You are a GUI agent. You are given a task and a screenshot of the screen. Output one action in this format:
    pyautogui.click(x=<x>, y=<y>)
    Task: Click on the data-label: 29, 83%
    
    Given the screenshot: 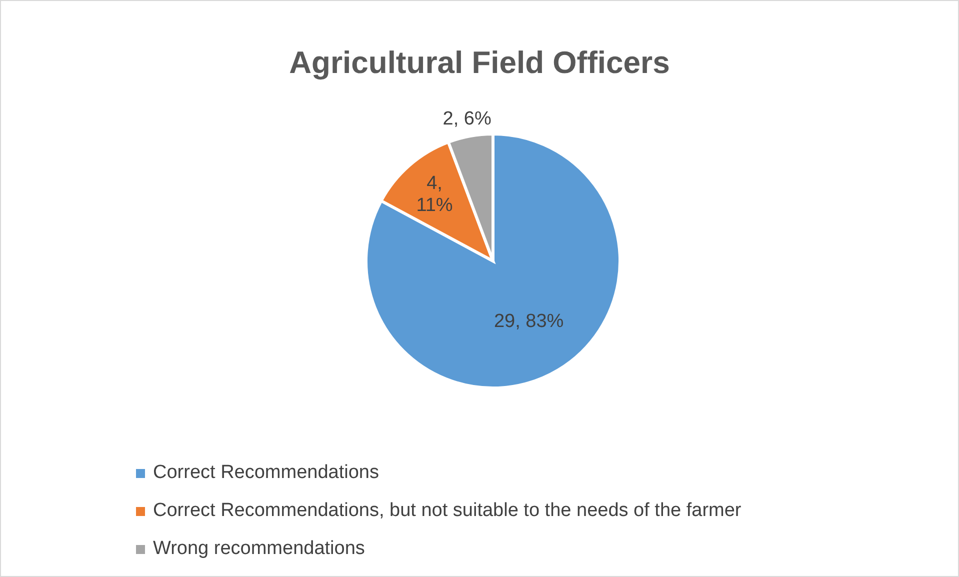 What is the action you would take?
    pyautogui.click(x=529, y=321)
    